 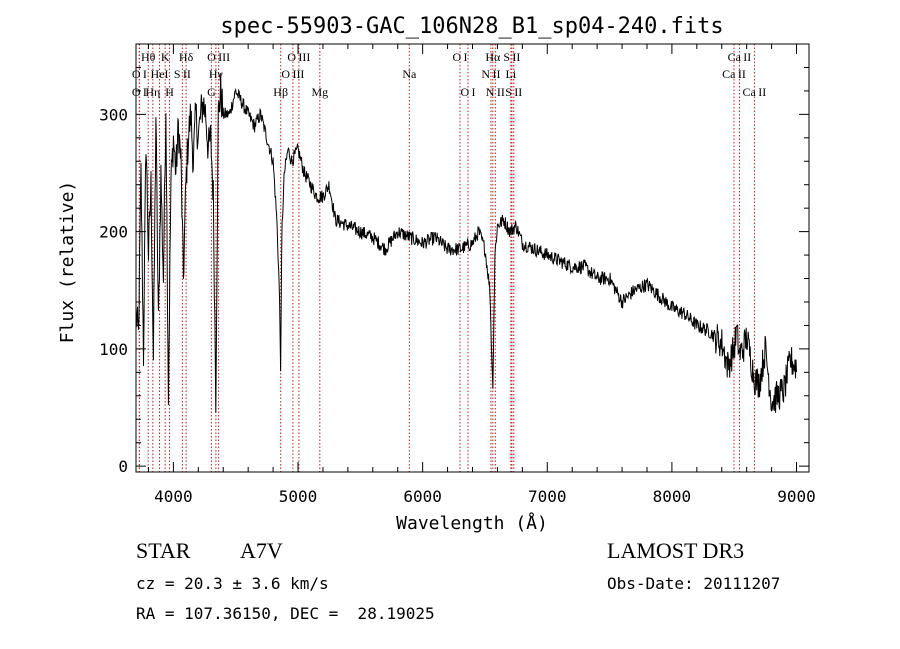 What do you see at coordinates (471, 26) in the screenshot?
I see `chart-title: spec-55903-GAC_106N28_B1_sp04-240.fits` at bounding box center [471, 26].